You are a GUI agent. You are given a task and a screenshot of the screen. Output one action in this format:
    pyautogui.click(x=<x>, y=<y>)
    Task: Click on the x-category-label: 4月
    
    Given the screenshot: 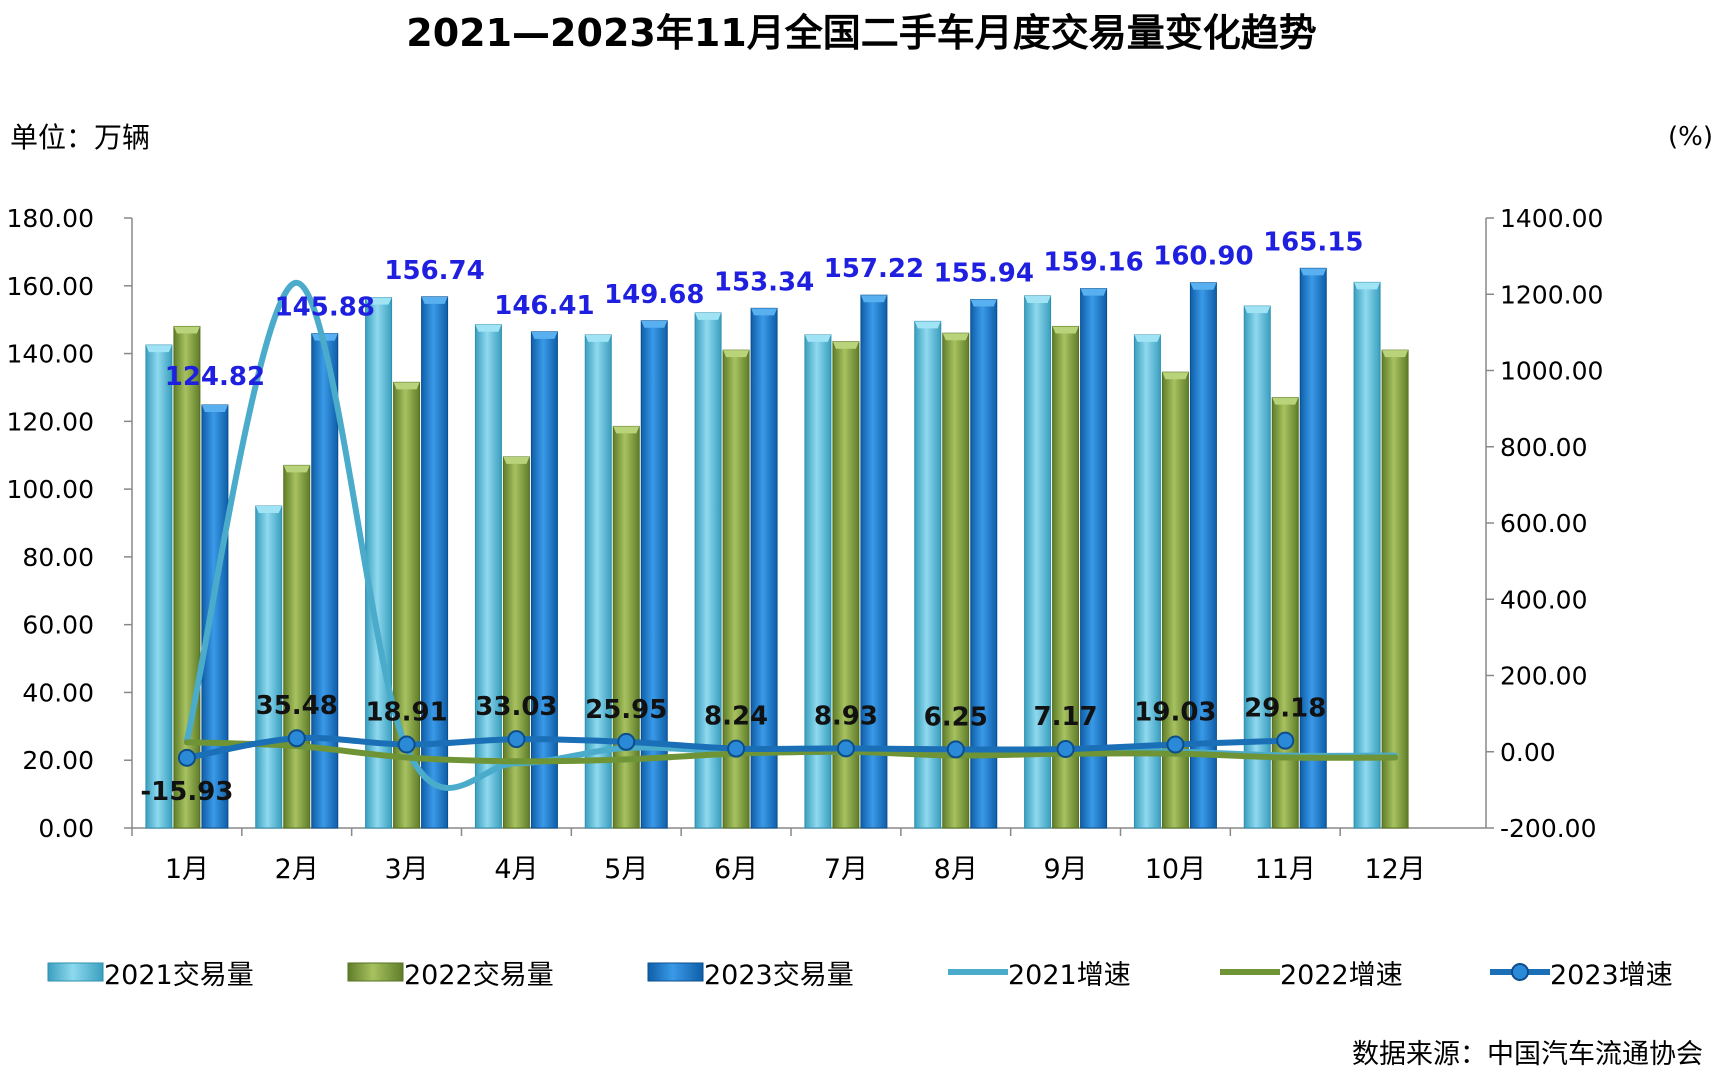 What is the action you would take?
    pyautogui.click(x=516, y=869)
    